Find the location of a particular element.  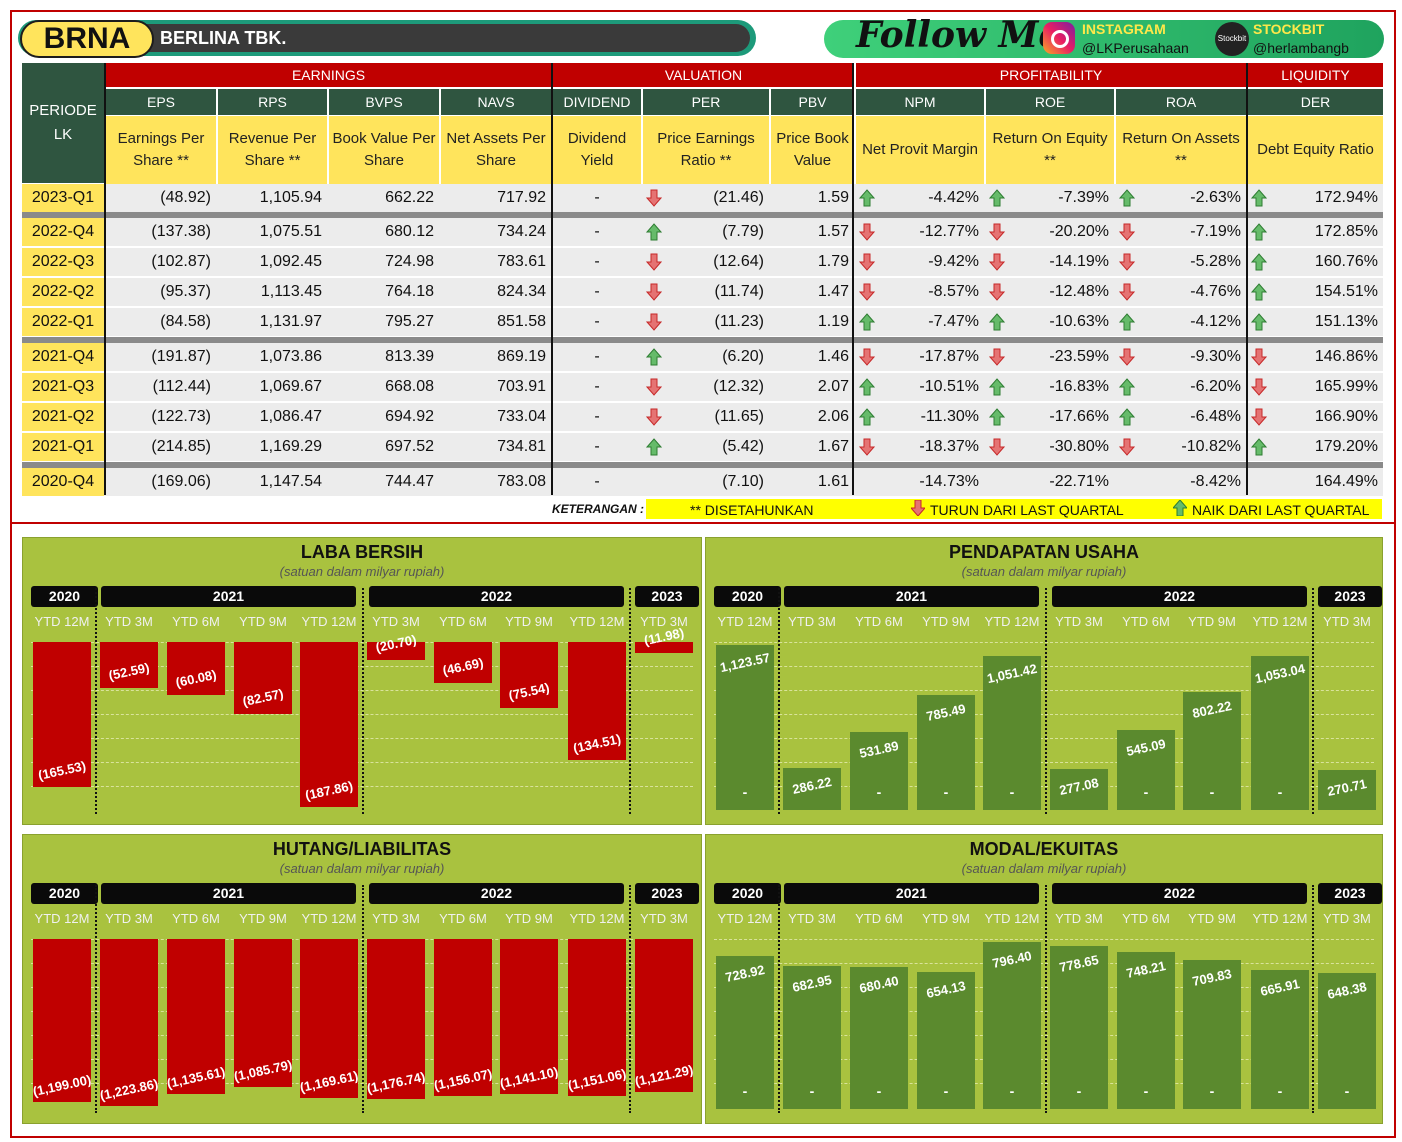

column-header: RPS is located at coordinates (272, 102).